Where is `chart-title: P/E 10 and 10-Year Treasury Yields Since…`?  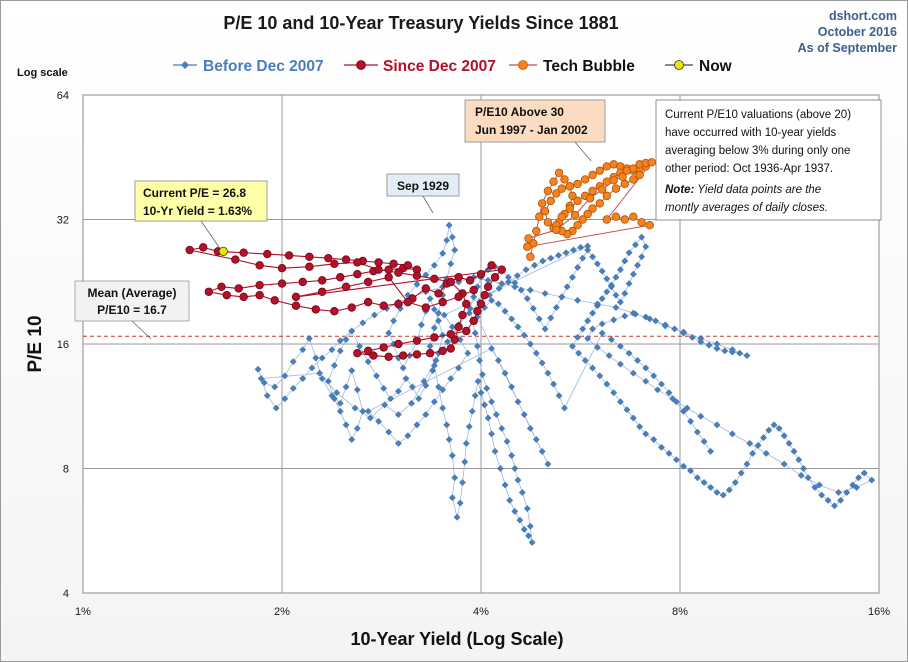
chart-title: P/E 10 and 10-Year Treasury Yields Since… is located at coordinates (420, 23).